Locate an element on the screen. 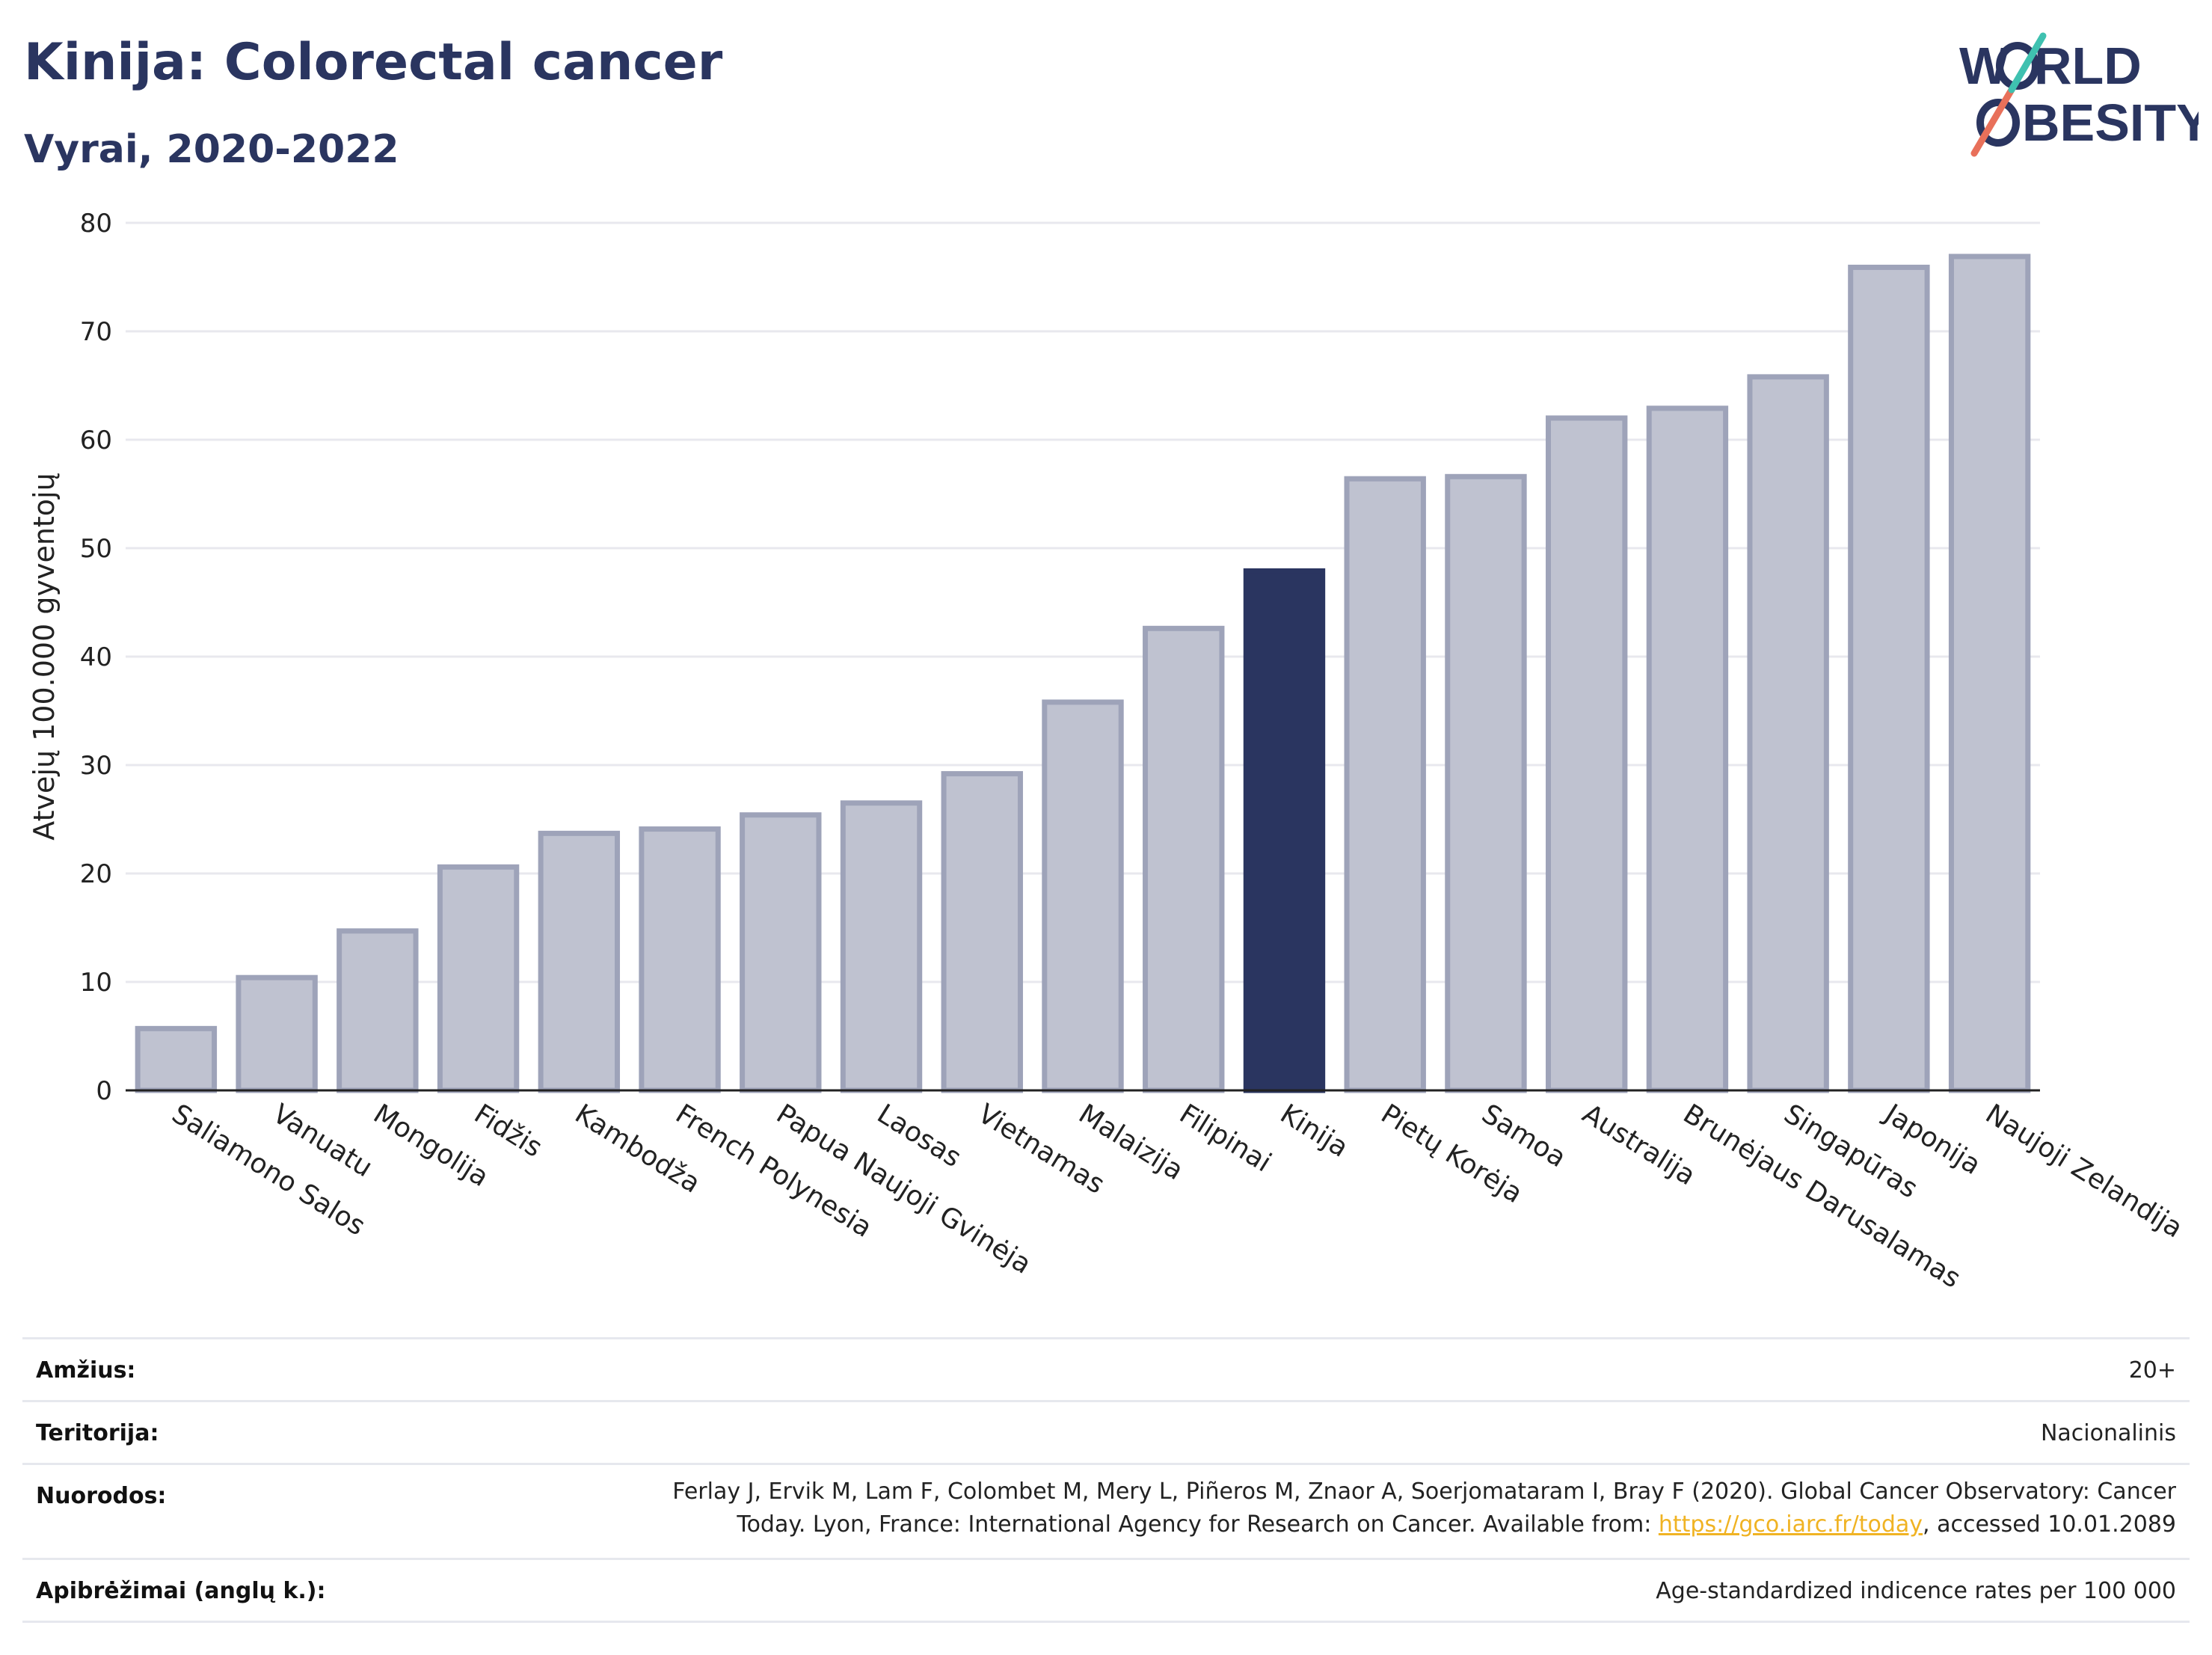  y-tick-label: 80 is located at coordinates (96, 224).